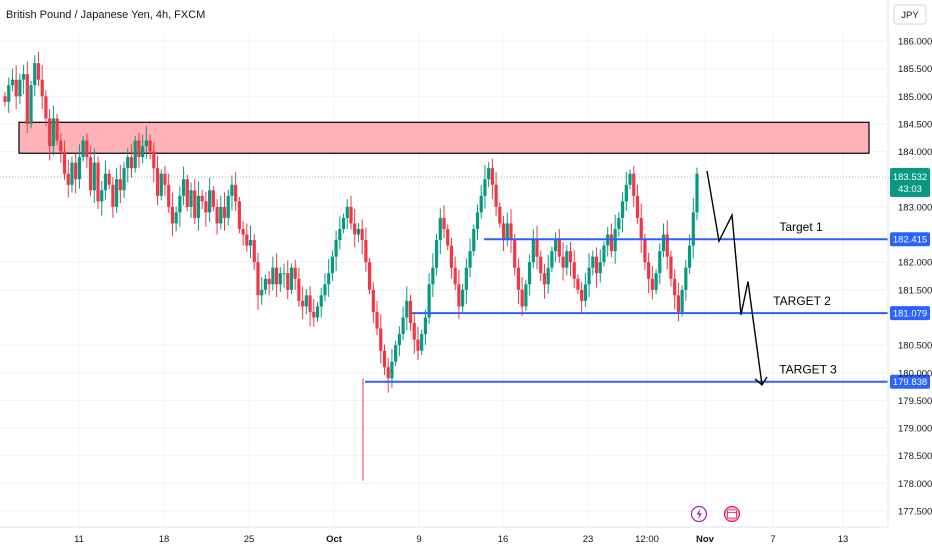  What do you see at coordinates (915, 401) in the screenshot?
I see `price-tick-label: 179.500` at bounding box center [915, 401].